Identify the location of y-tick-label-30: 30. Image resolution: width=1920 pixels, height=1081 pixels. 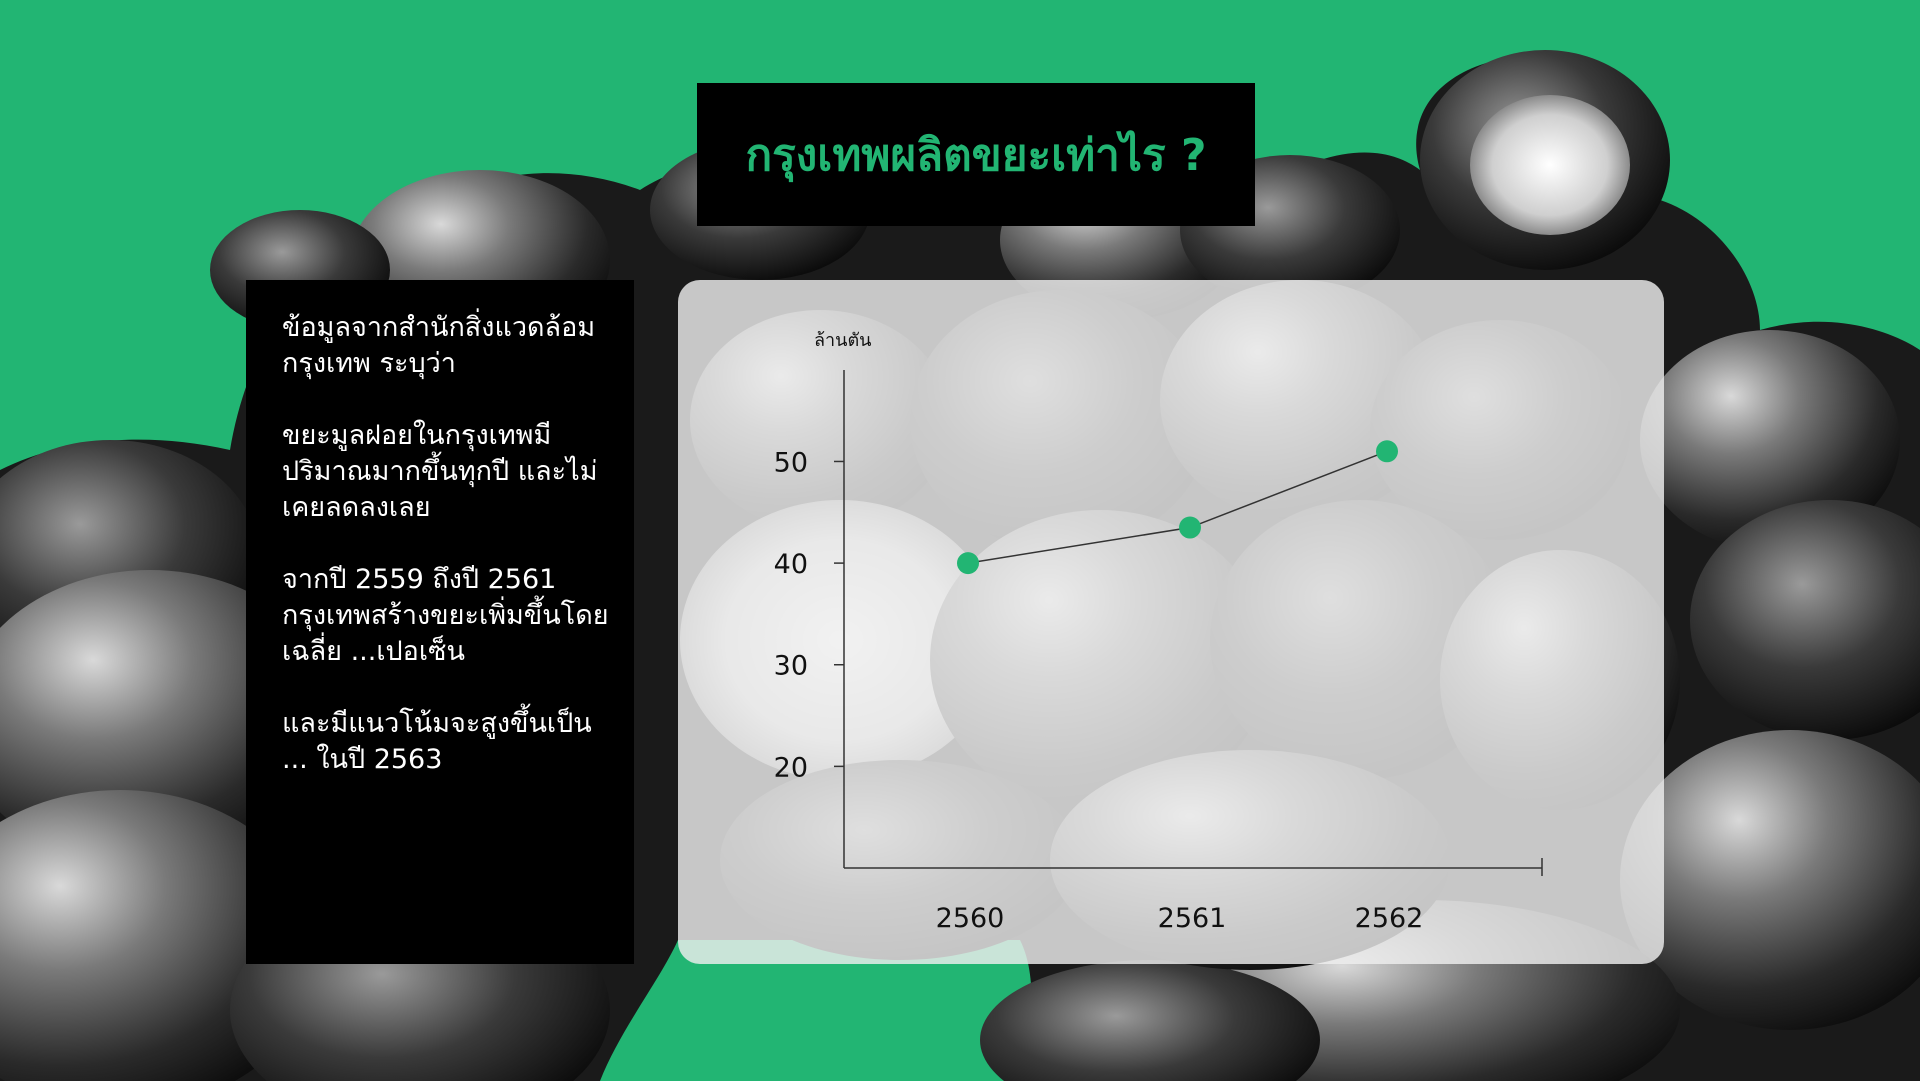
(791, 666).